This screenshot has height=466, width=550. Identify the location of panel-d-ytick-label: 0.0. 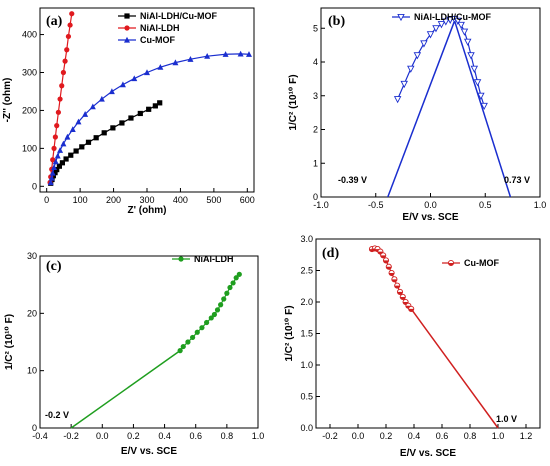
(306, 428).